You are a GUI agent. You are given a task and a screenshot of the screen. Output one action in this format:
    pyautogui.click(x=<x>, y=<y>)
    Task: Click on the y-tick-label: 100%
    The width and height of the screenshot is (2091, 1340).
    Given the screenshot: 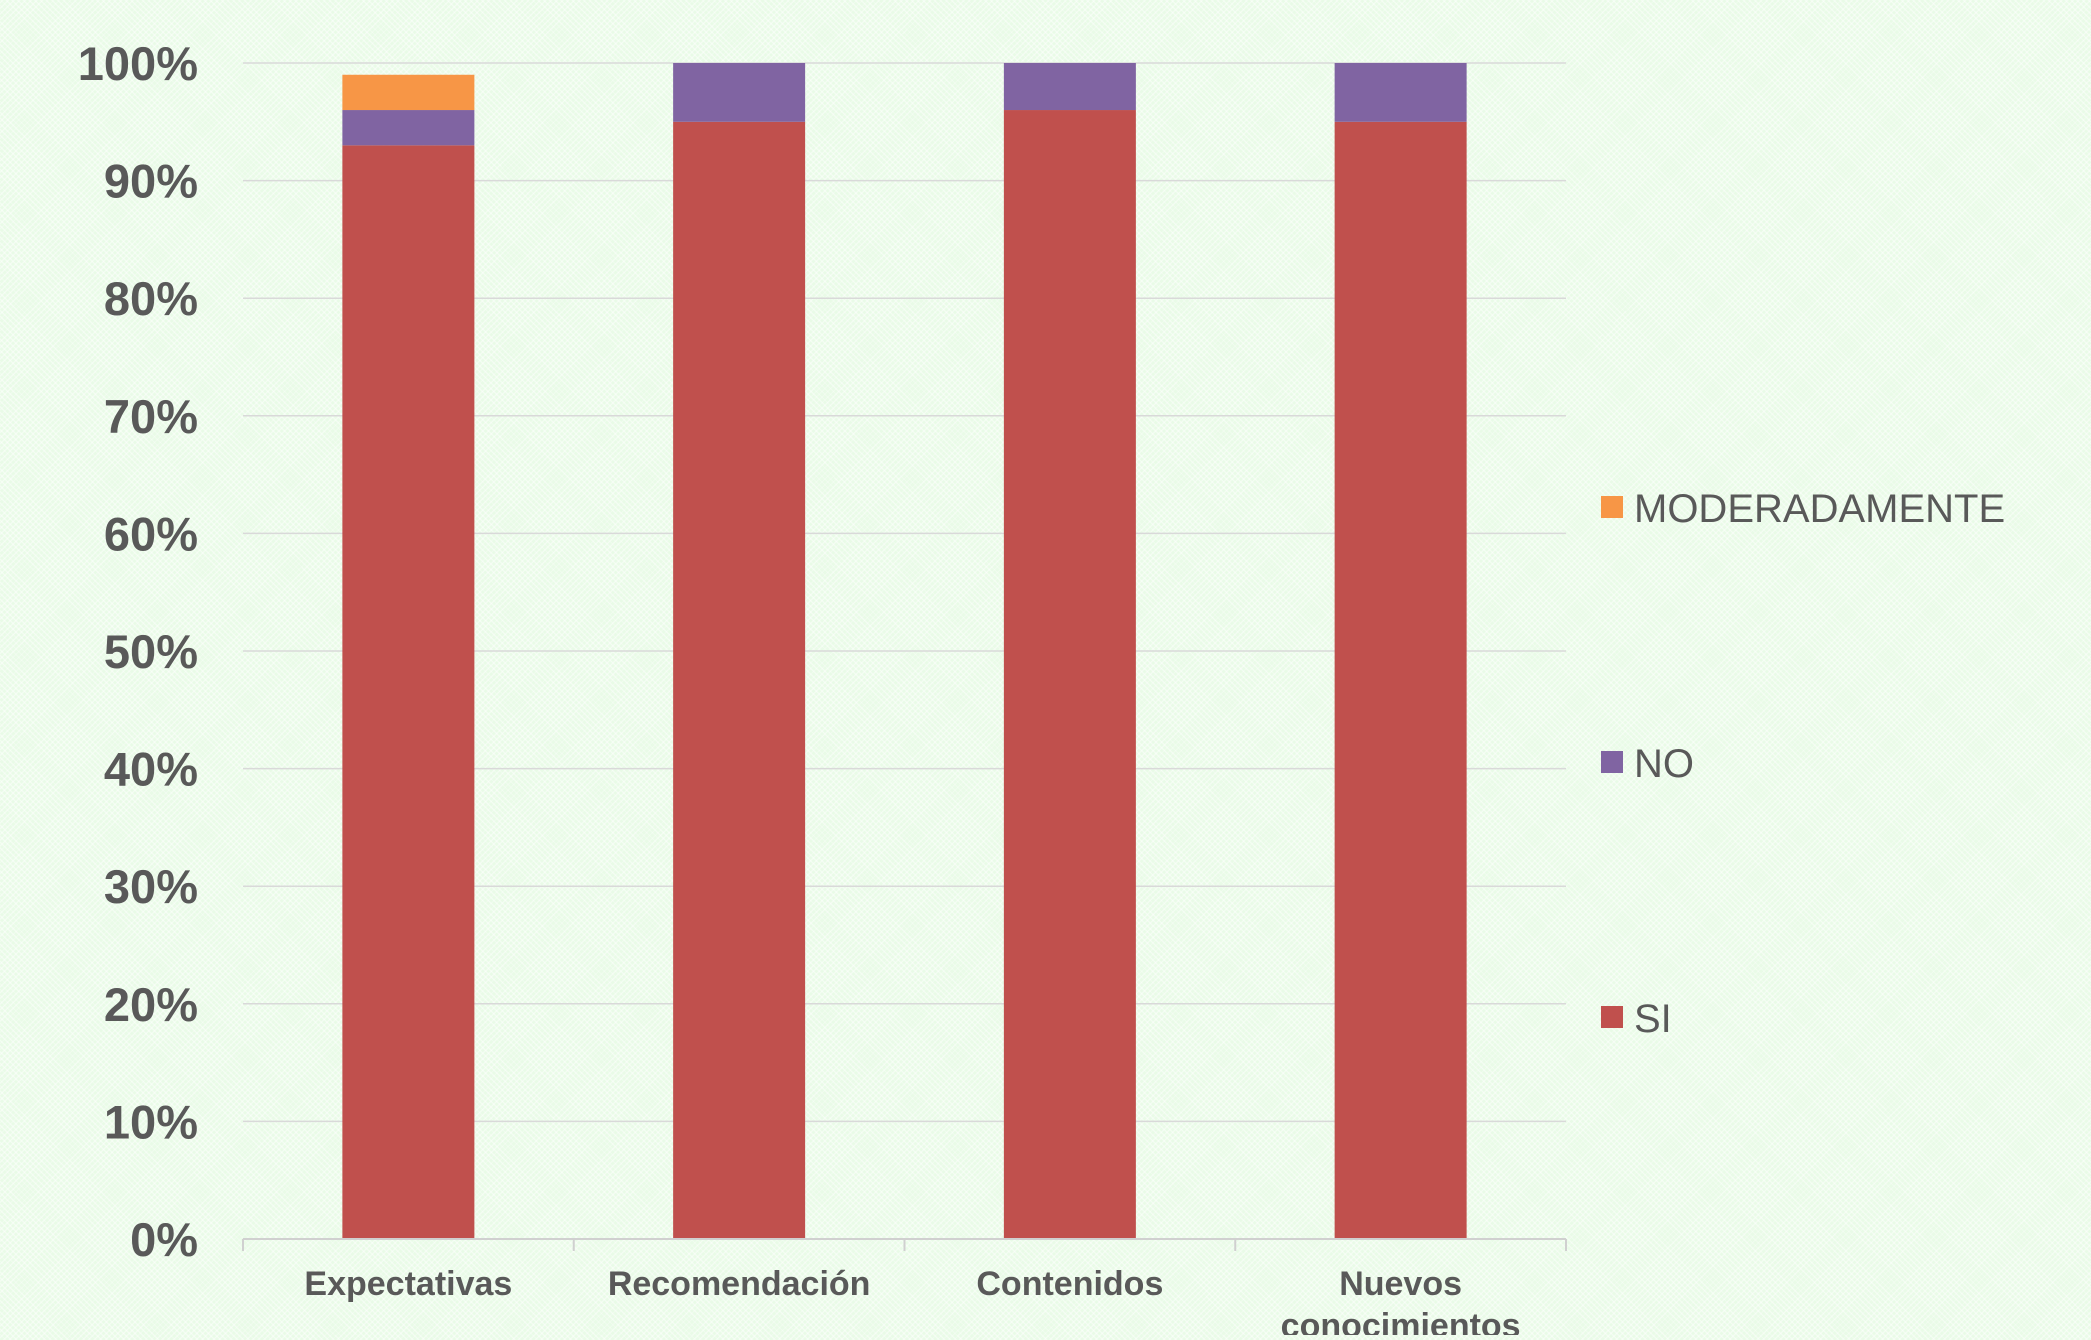 What is the action you would take?
    pyautogui.click(x=138, y=63)
    